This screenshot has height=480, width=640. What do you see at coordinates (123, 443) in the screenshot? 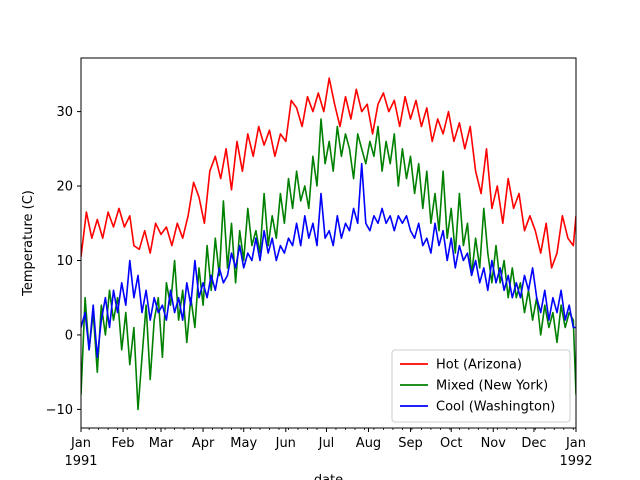
I see `x-tick-label: Feb` at bounding box center [123, 443].